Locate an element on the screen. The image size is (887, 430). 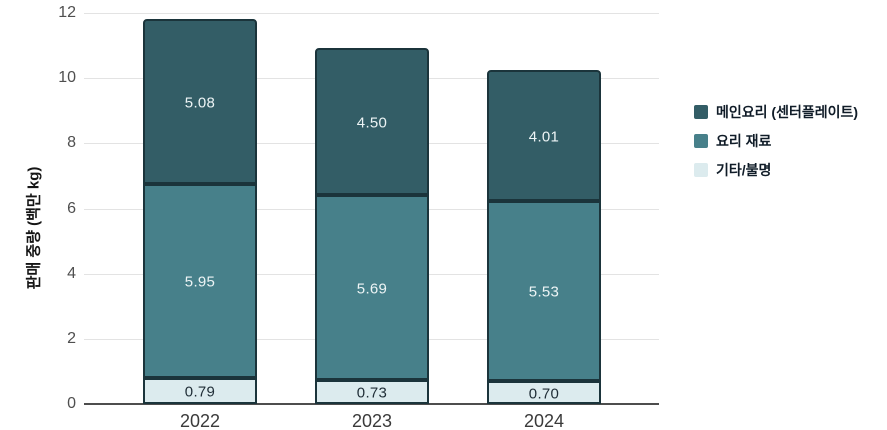
y-tick-label-12: 12 is located at coordinates (67, 12).